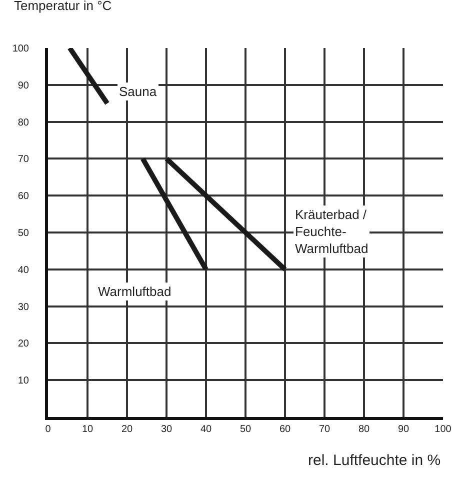 Image resolution: width=455 pixels, height=487 pixels. Describe the element at coordinates (48, 429) in the screenshot. I see `x-tick-label: 0` at that location.